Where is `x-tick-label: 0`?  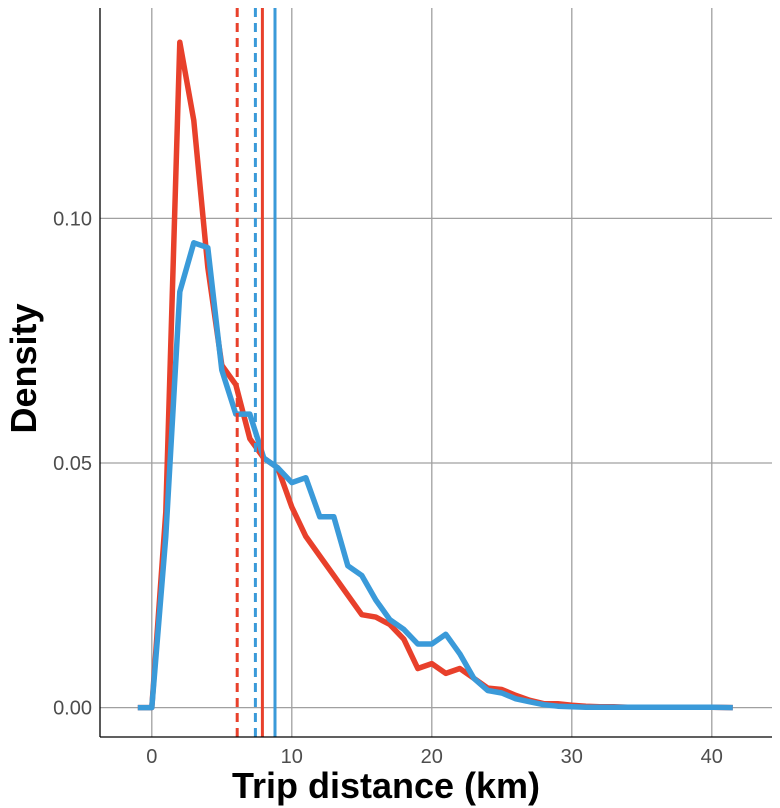
x-tick-label: 0 is located at coordinates (151, 757).